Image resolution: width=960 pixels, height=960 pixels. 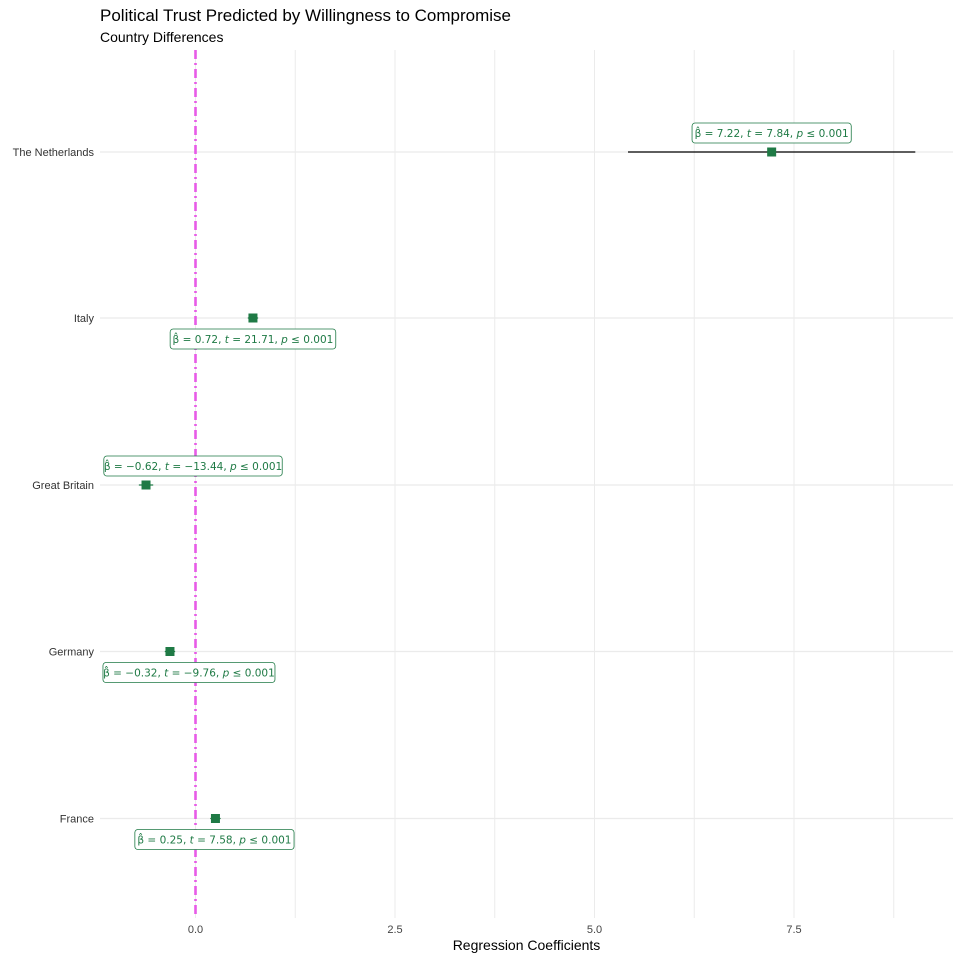 I want to click on y-category-label: The Netherlands, so click(x=54, y=153).